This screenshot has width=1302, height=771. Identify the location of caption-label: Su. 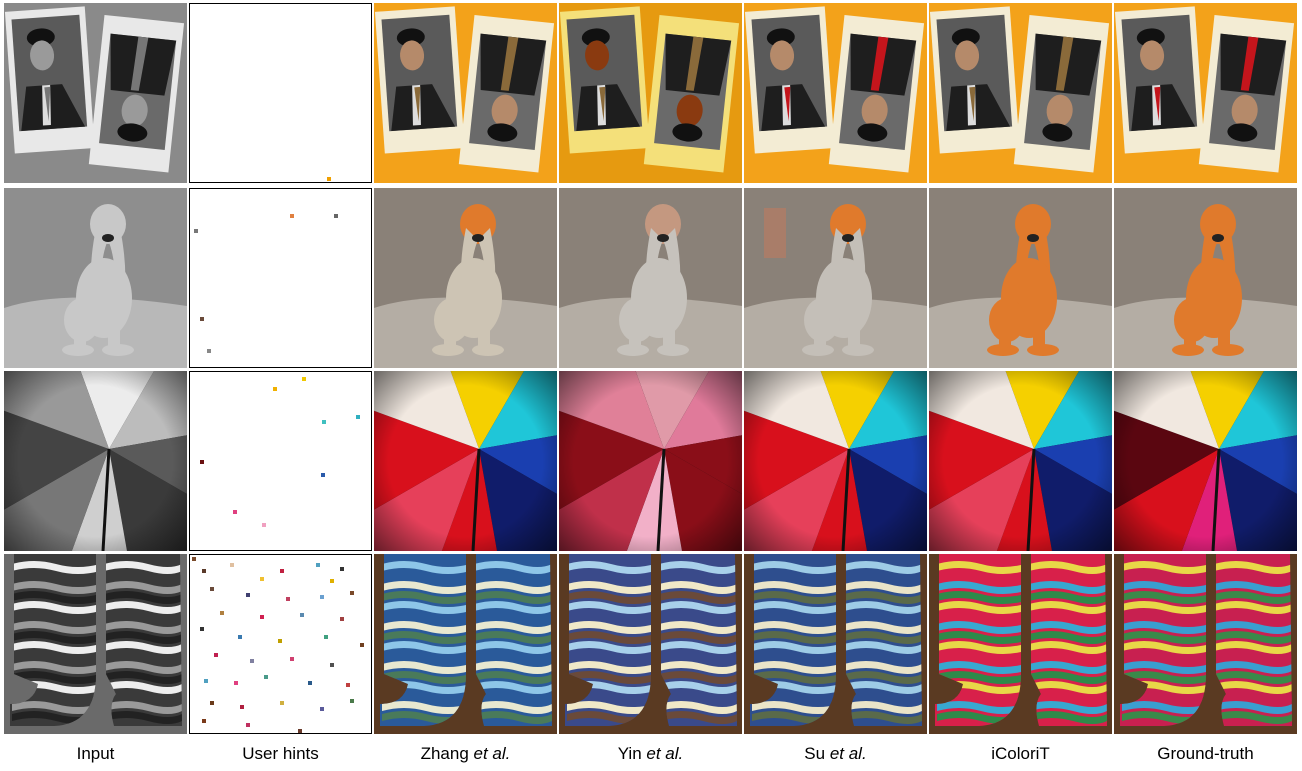
(815, 753).